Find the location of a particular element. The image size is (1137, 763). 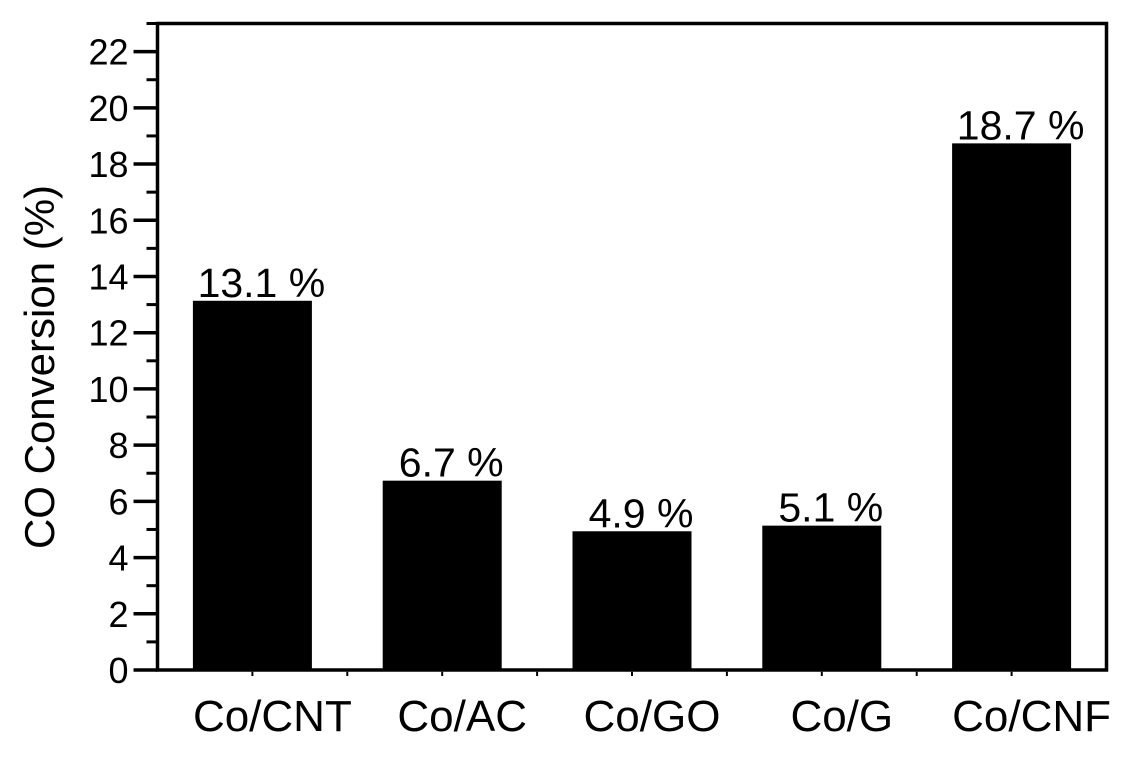

y-tick-label: 22 is located at coordinates (108, 52).